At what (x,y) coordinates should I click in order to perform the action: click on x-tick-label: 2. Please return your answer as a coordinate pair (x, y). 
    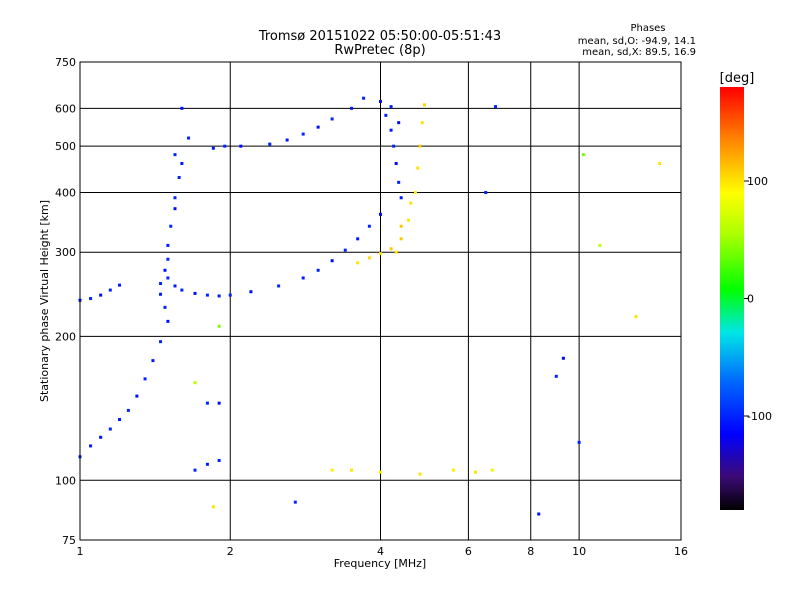
    Looking at the image, I should click on (230, 551).